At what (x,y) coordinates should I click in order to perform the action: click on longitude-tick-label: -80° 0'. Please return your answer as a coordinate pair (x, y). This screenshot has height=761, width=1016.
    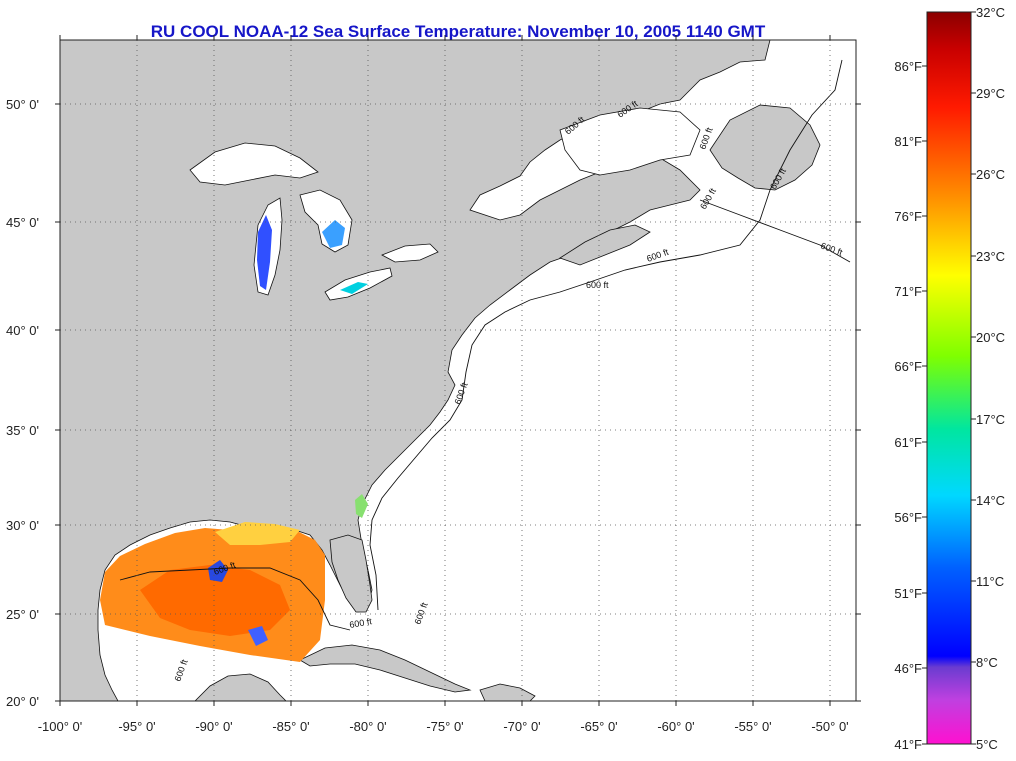
    Looking at the image, I should click on (367, 726).